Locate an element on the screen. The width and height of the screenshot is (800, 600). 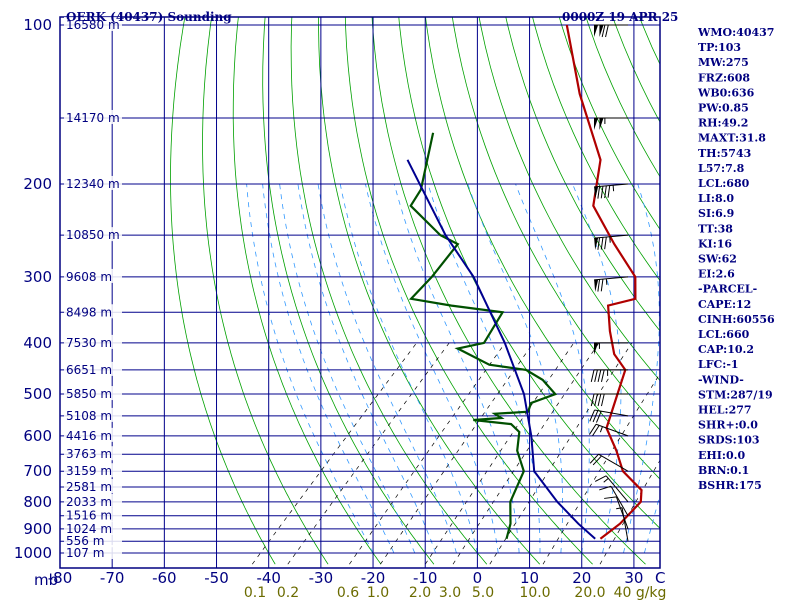
index-readout: SI:6.9 is located at coordinates (716, 213).